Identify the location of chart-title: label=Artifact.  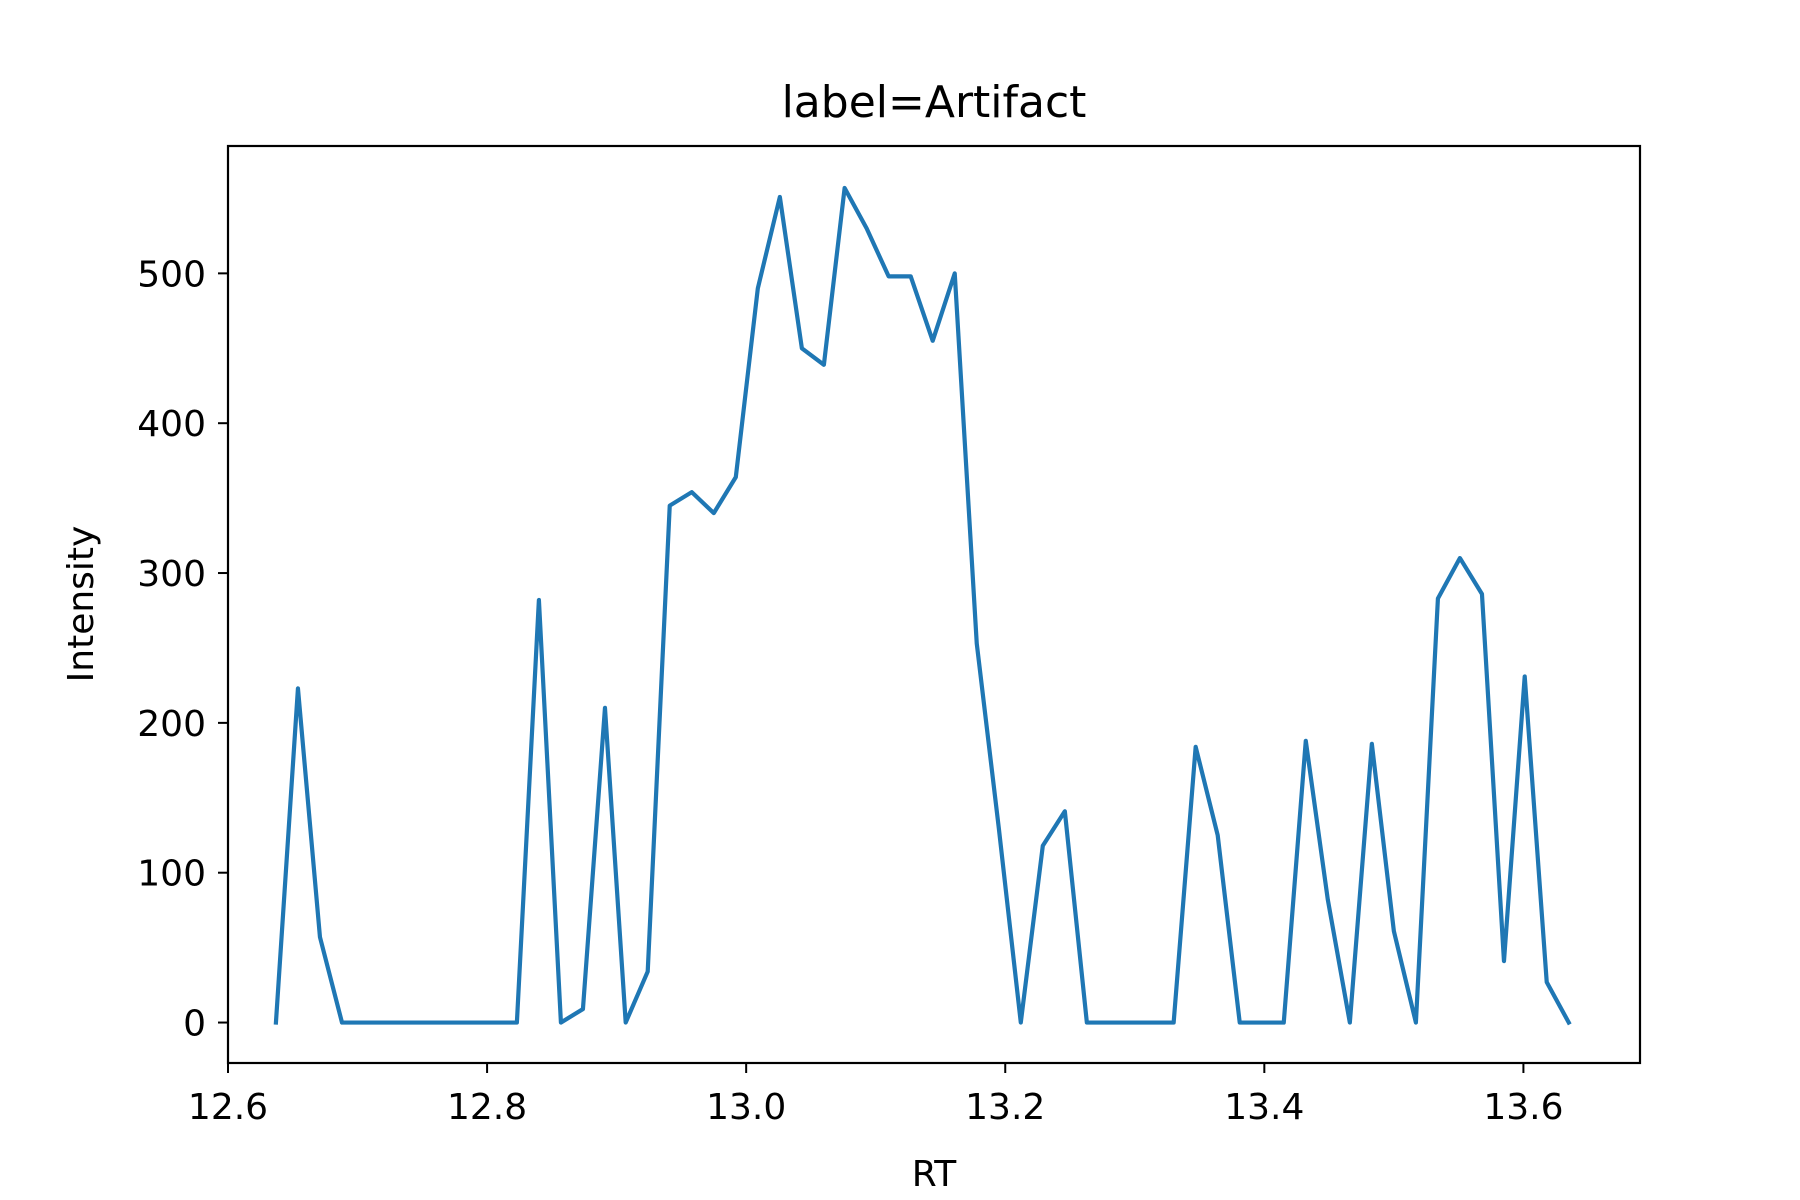
(934, 102).